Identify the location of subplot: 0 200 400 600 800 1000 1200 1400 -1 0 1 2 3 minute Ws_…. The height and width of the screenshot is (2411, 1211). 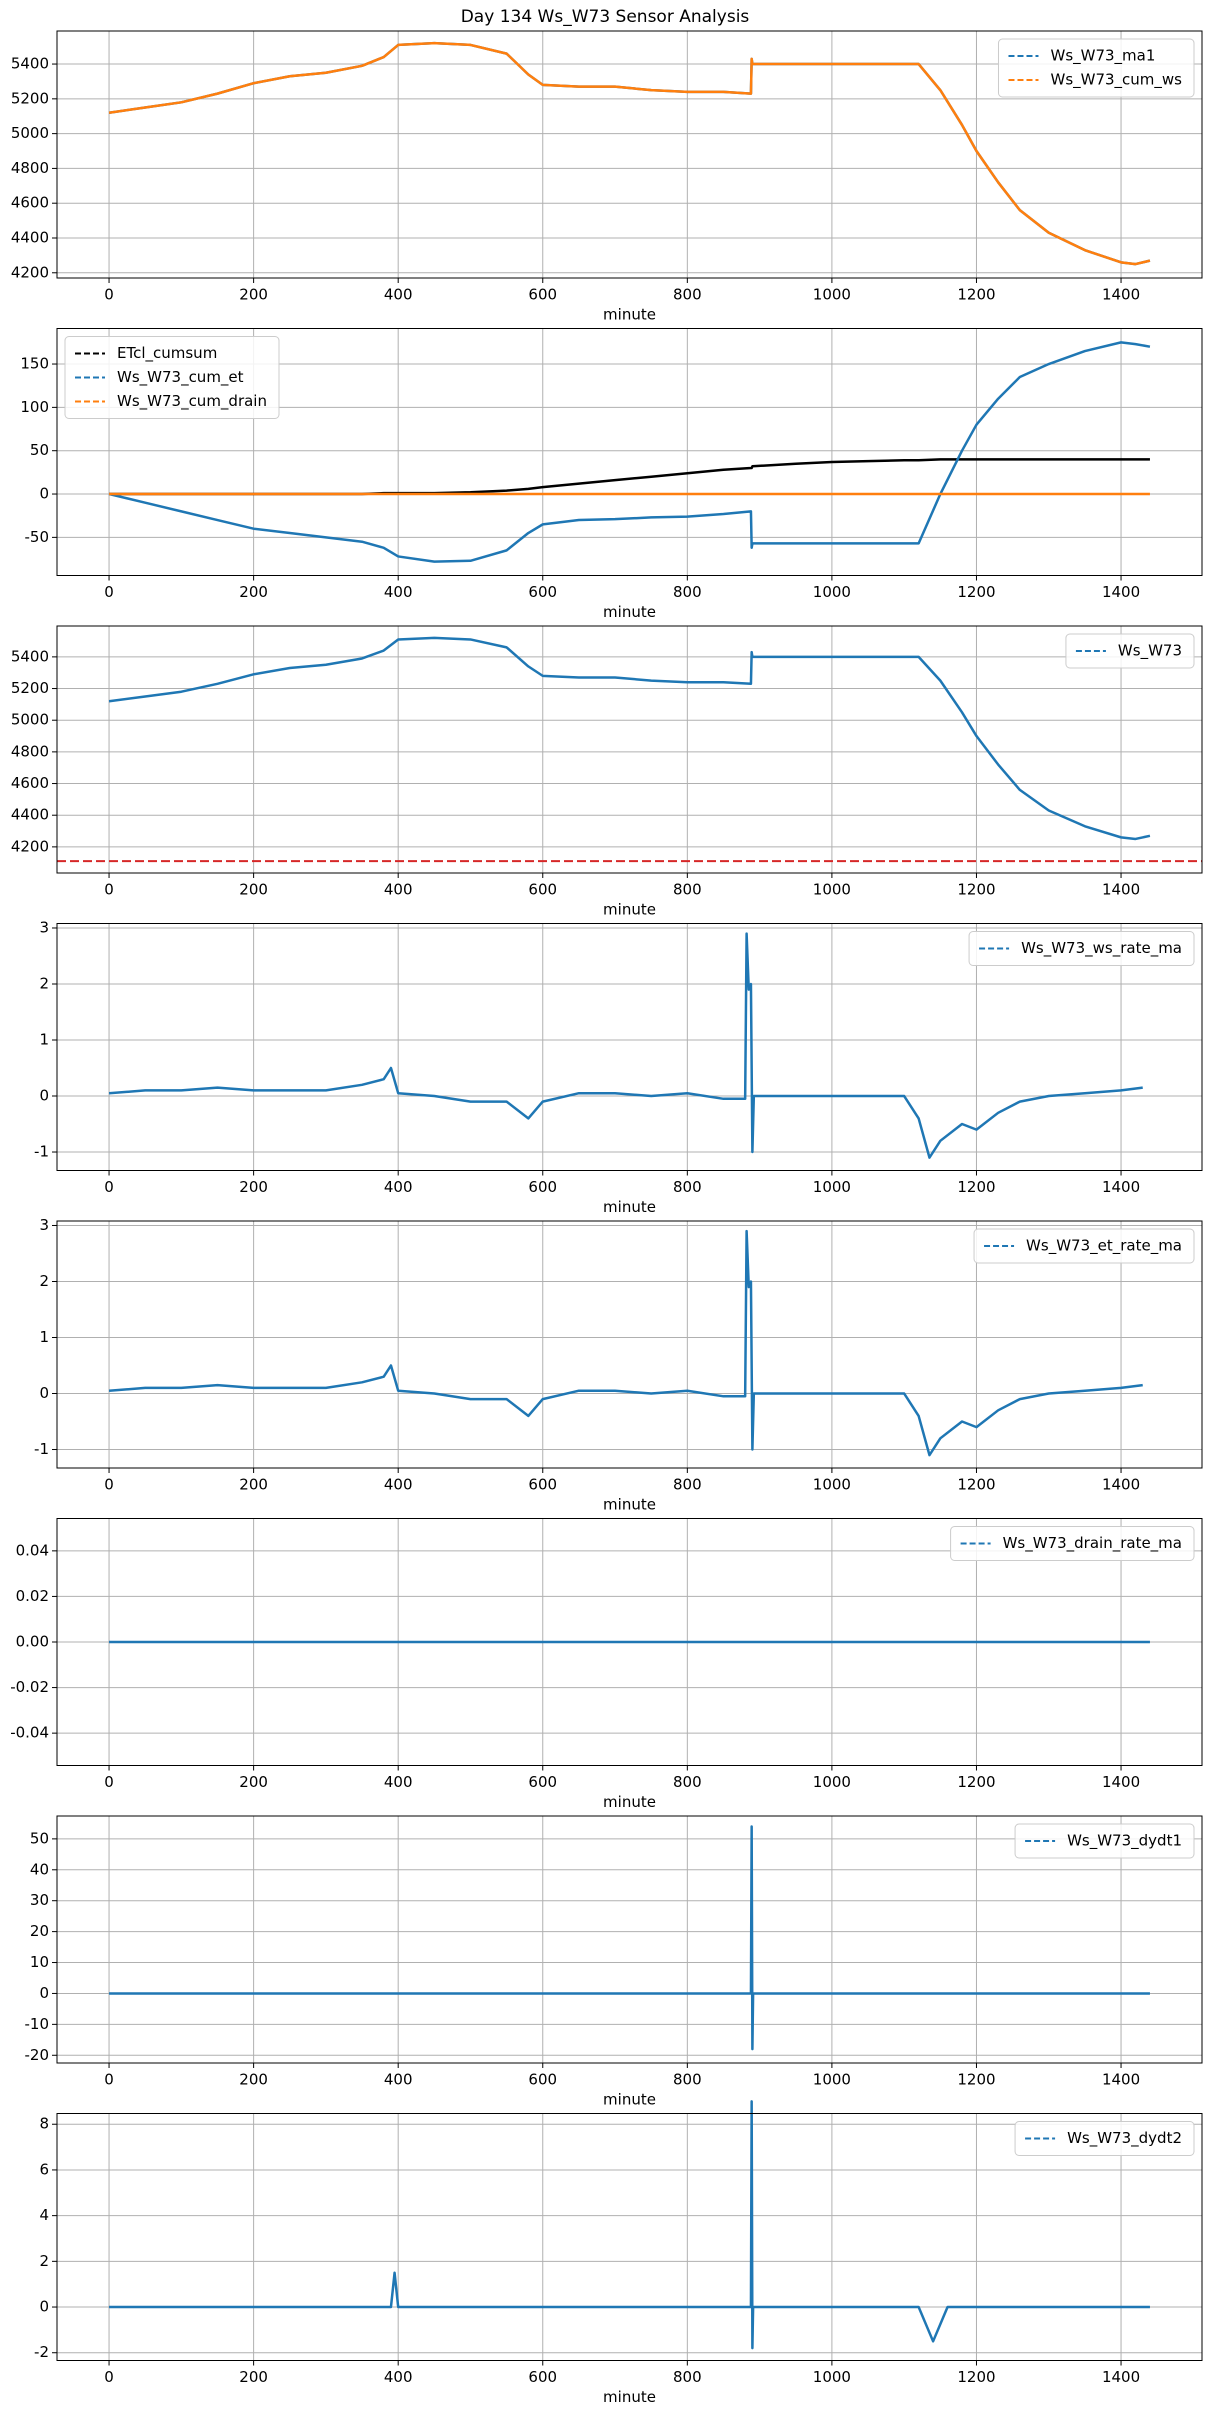
(618, 1067).